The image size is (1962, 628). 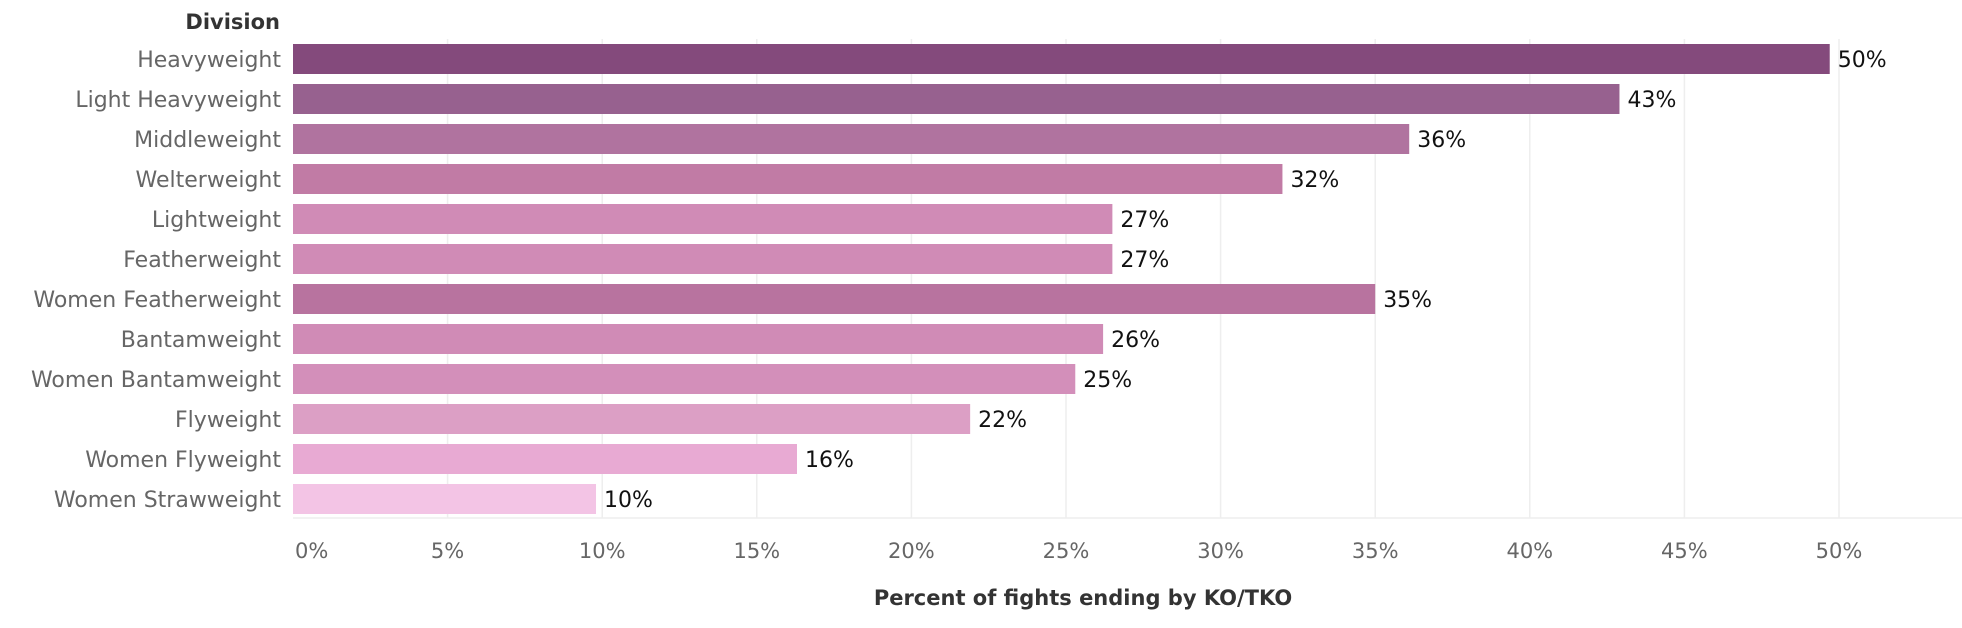 I want to click on x-tick-label: 40%, so click(x=1529, y=551).